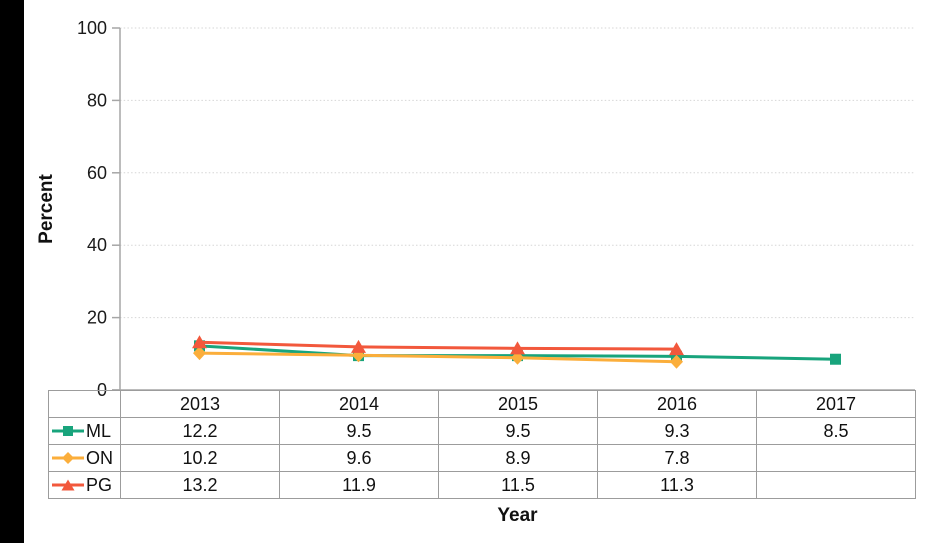 The height and width of the screenshot is (543, 930). I want to click on year-header: 2013, so click(200, 404).